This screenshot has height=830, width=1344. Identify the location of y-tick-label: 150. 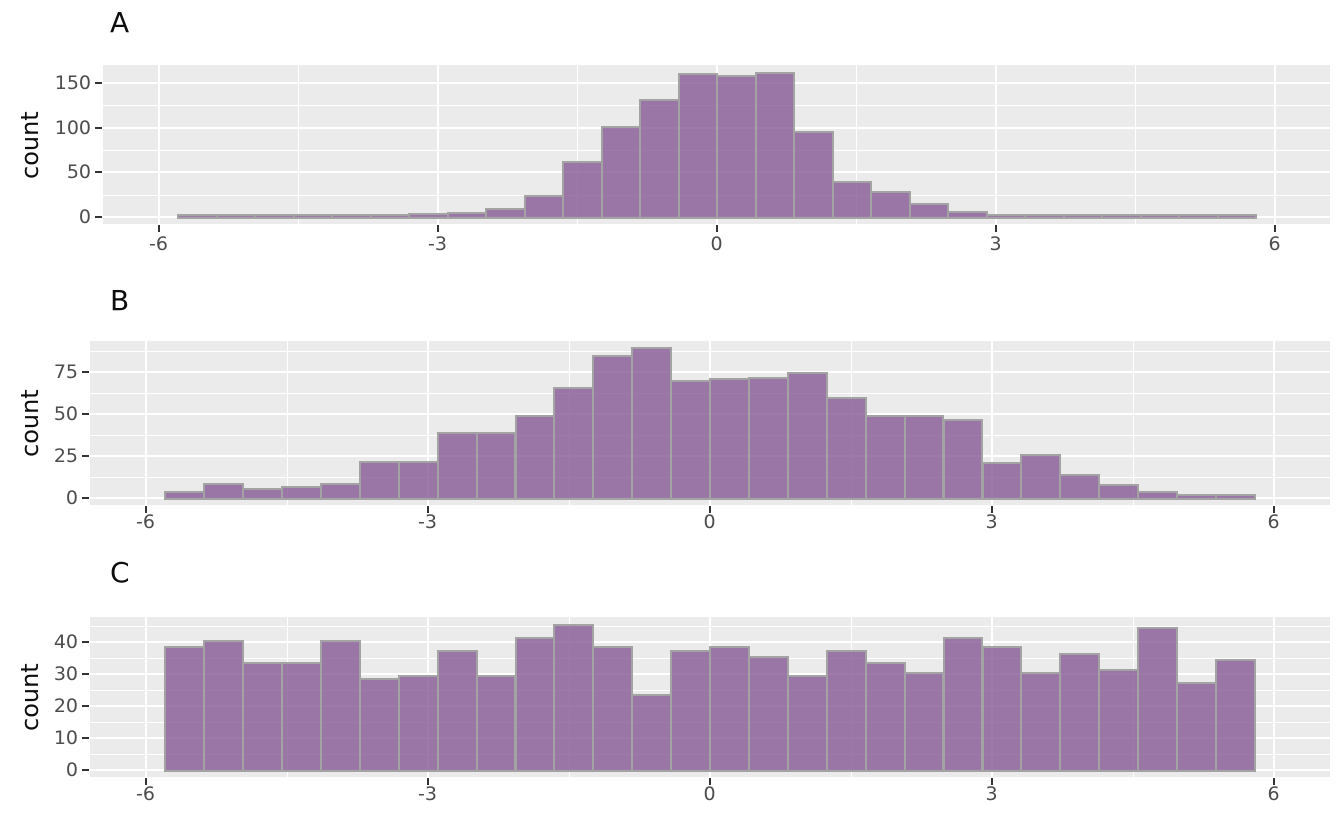
(72, 83).